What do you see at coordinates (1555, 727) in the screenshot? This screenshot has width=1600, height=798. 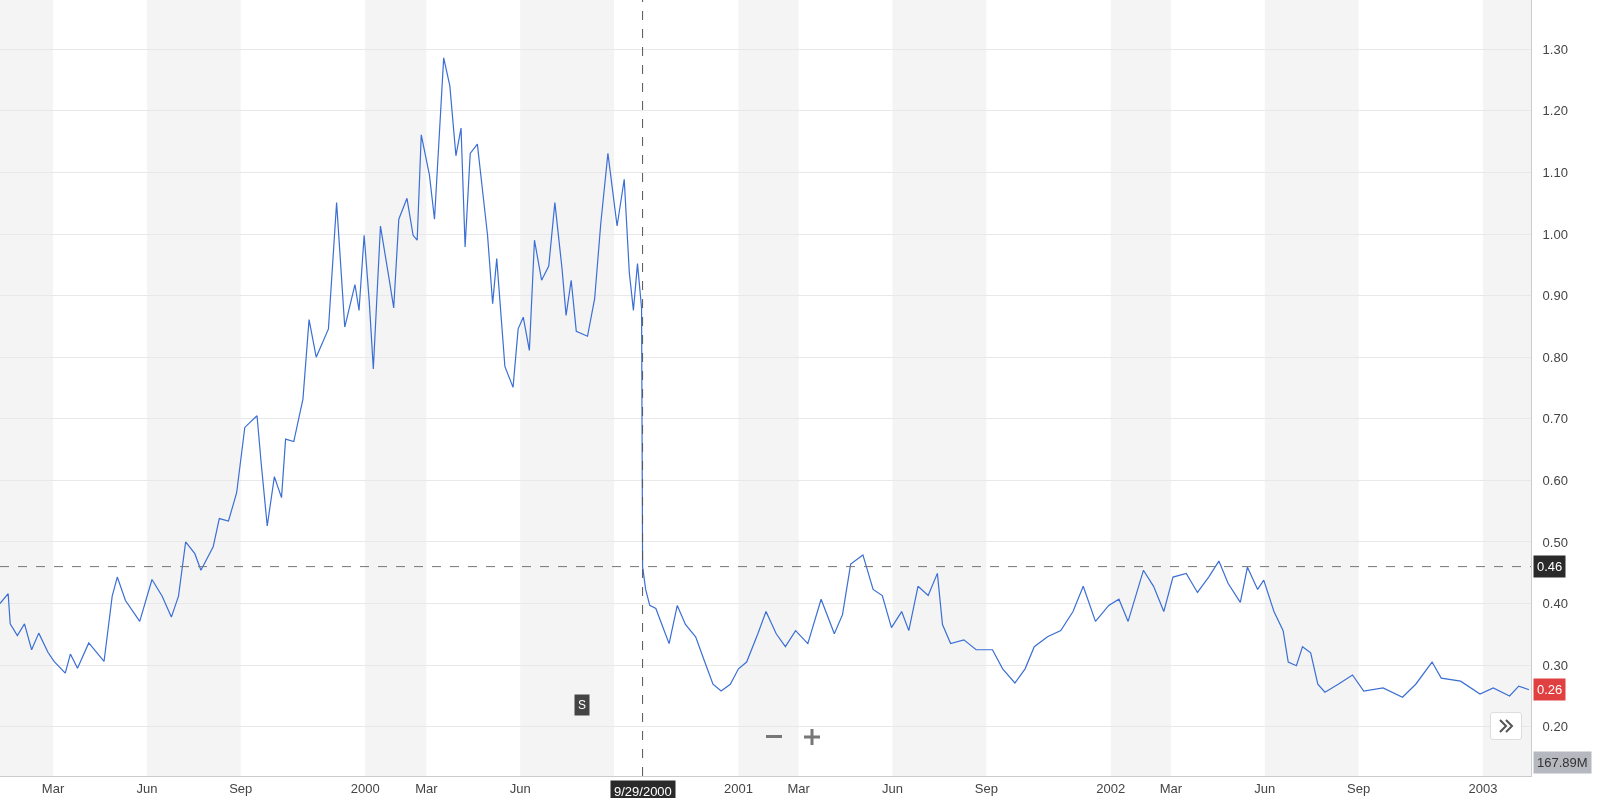 I see `y-tick-label: 0.20` at bounding box center [1555, 727].